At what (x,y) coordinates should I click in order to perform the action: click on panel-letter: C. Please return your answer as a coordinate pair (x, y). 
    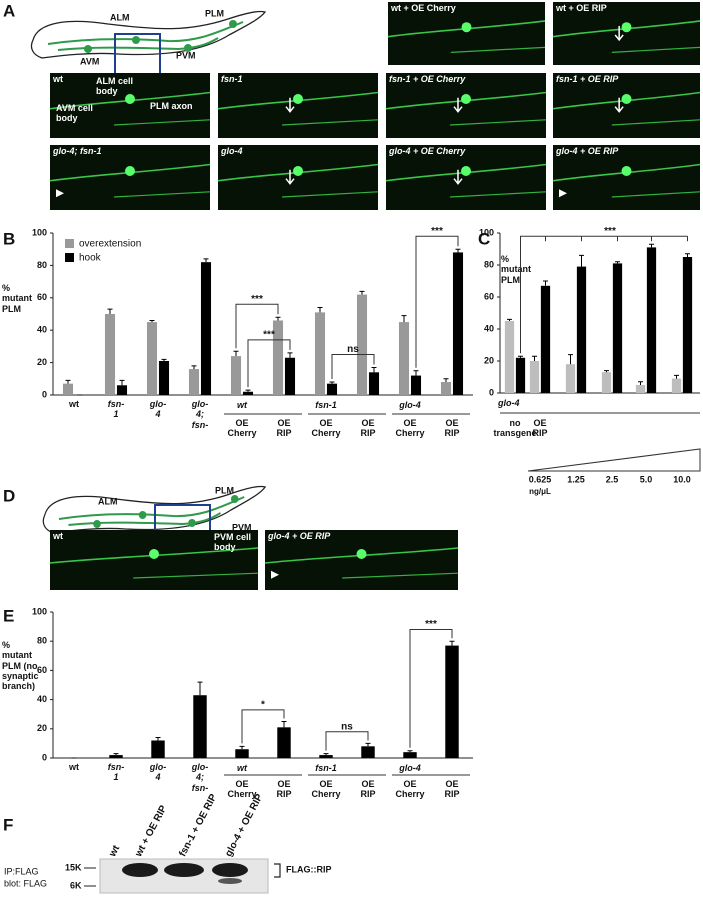
    Looking at the image, I should click on (484, 238).